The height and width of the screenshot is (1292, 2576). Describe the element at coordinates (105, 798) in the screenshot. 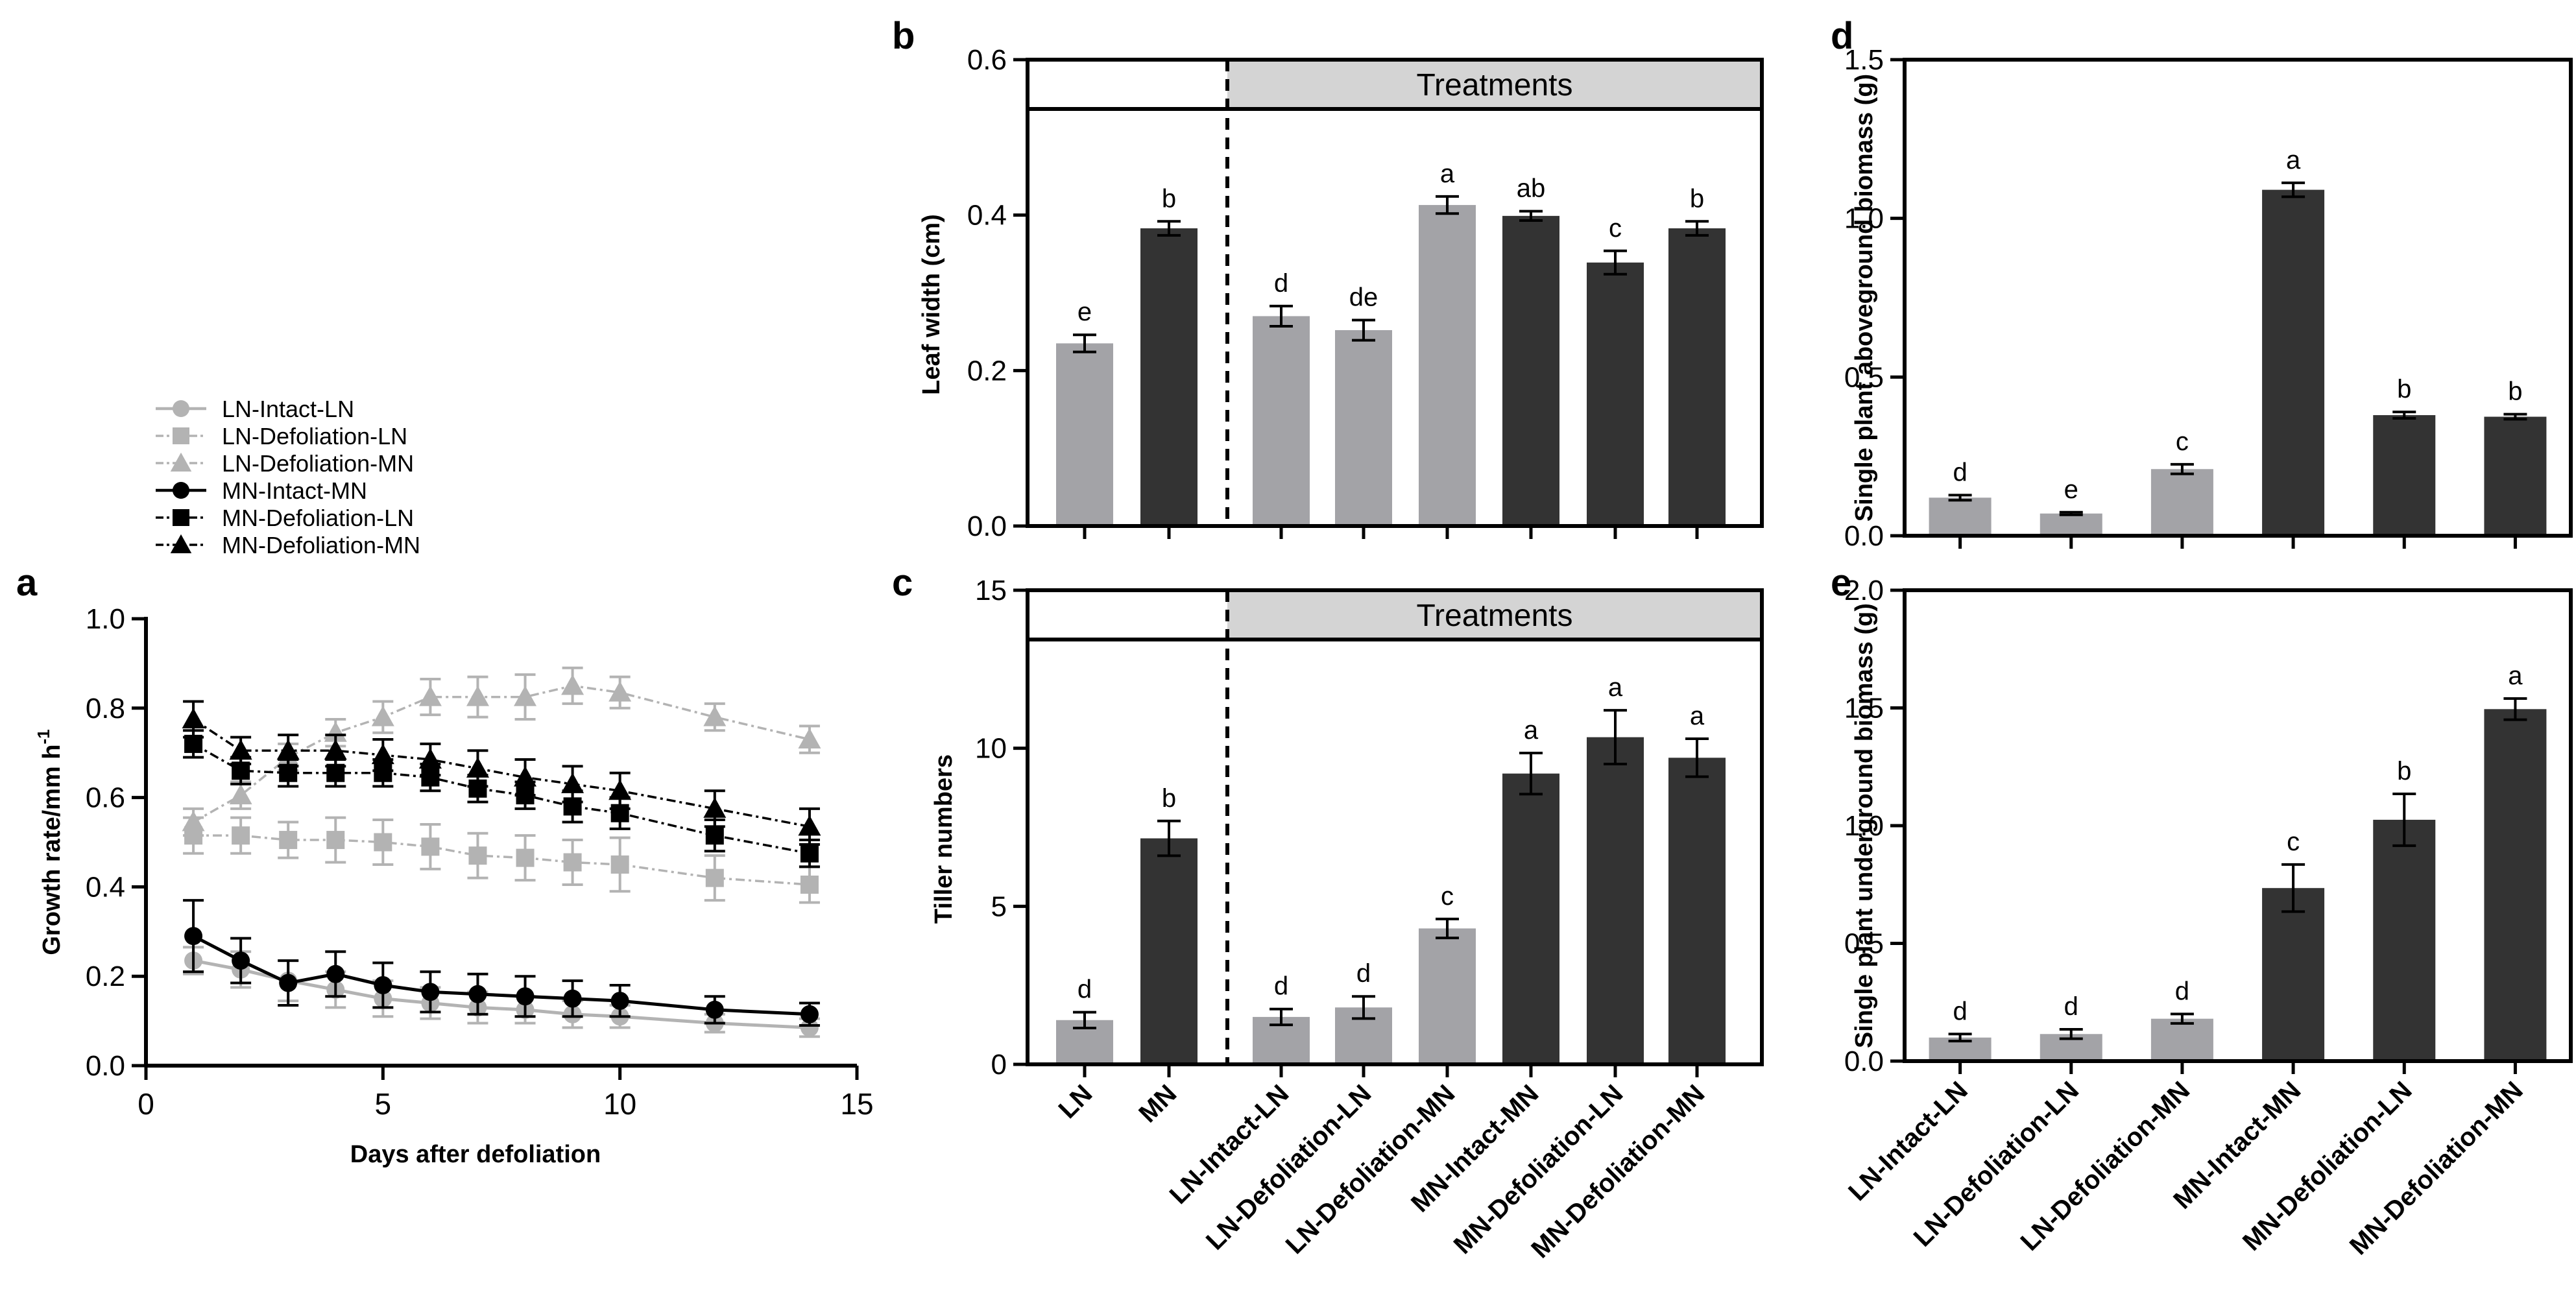

I see `y-tick-label: 0.6` at that location.